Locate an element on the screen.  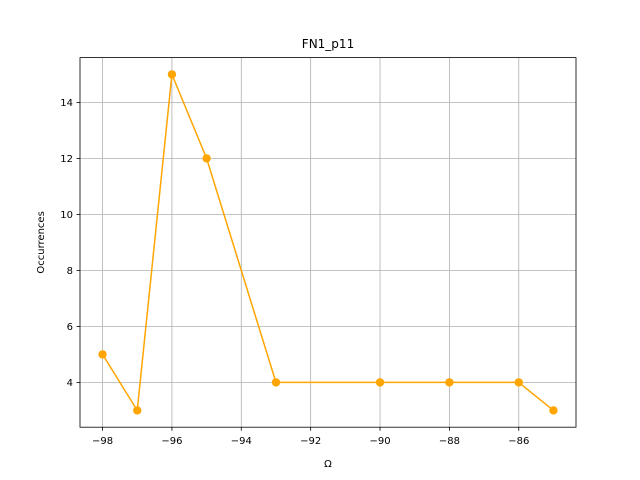
y-tick-label: 10 is located at coordinates (66, 215).